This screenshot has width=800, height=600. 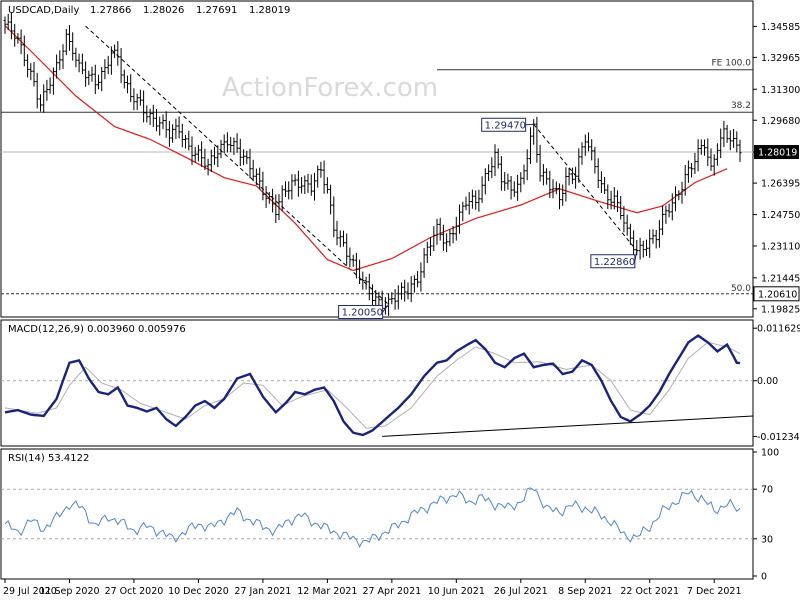 What do you see at coordinates (585, 187) in the screenshot?
I see `price-trendline` at bounding box center [585, 187].